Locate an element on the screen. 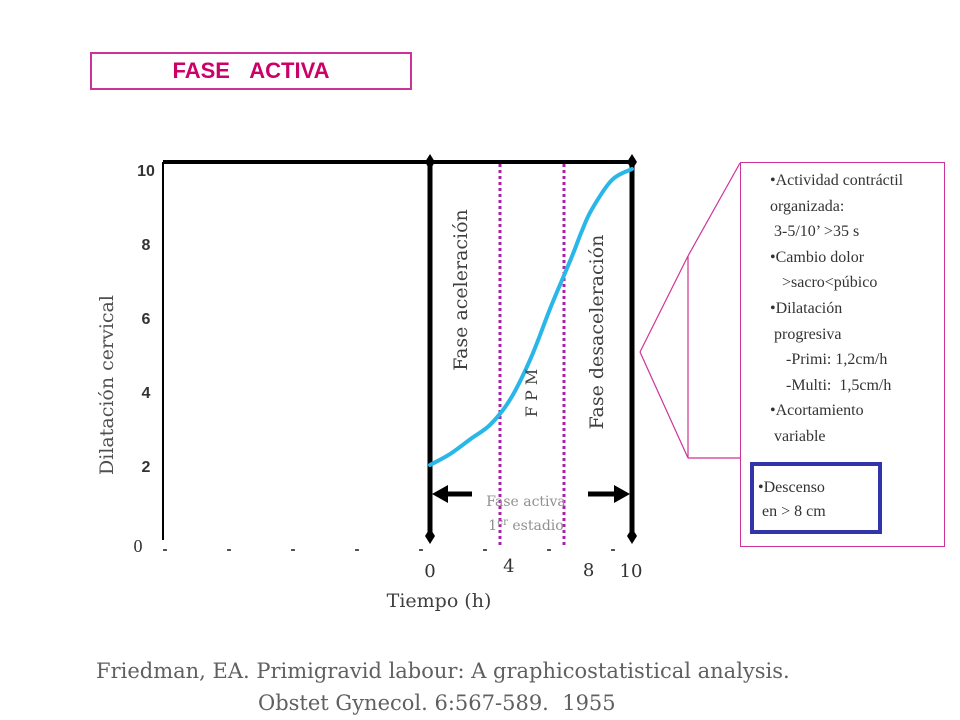 The width and height of the screenshot is (960, 720). arrow-label-line-1: Fase activa is located at coordinates (526, 502).